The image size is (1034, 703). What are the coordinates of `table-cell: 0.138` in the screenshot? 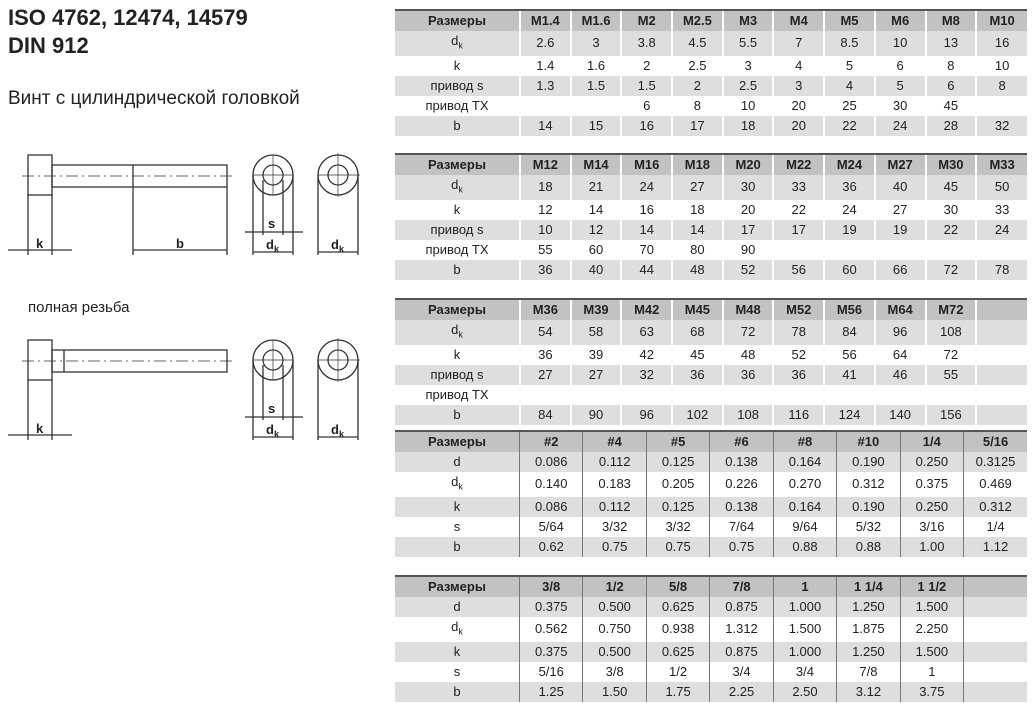 It's located at (741, 506).